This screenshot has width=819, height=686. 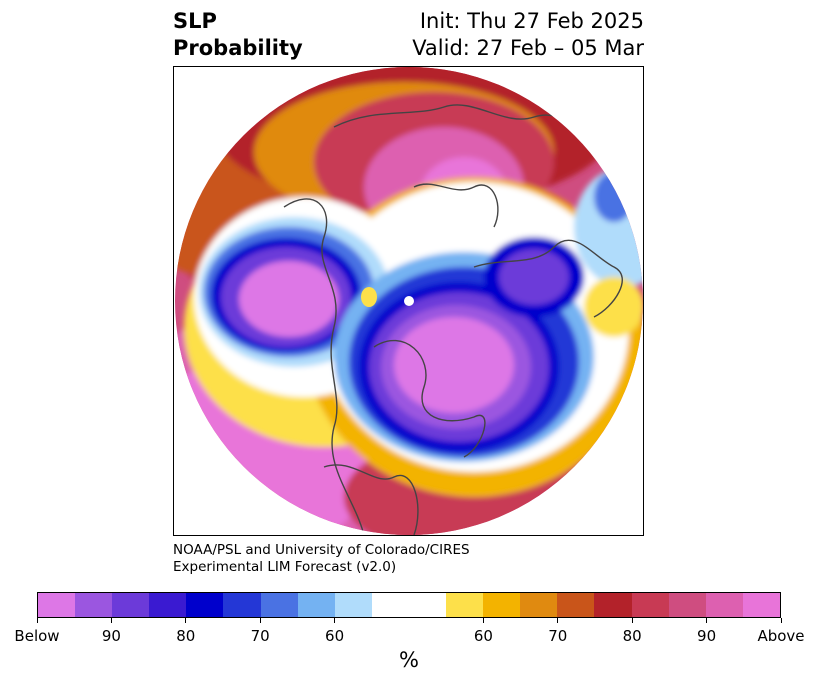 What do you see at coordinates (195, 21) in the screenshot?
I see `title-variable: SLP` at bounding box center [195, 21].